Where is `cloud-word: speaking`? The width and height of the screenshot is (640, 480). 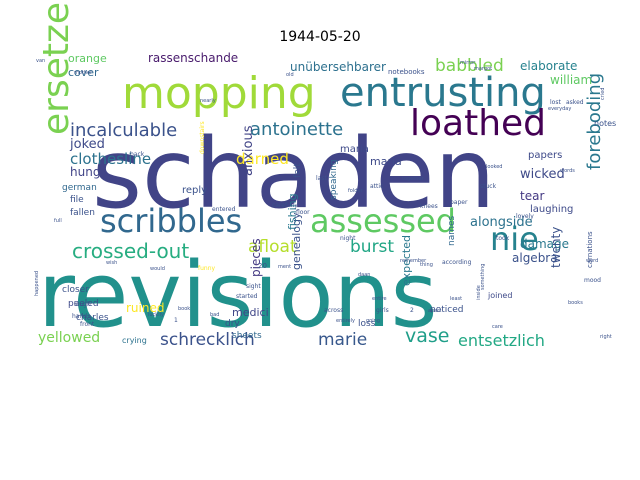
cloud-word: speaking is located at coordinates (334, 179).